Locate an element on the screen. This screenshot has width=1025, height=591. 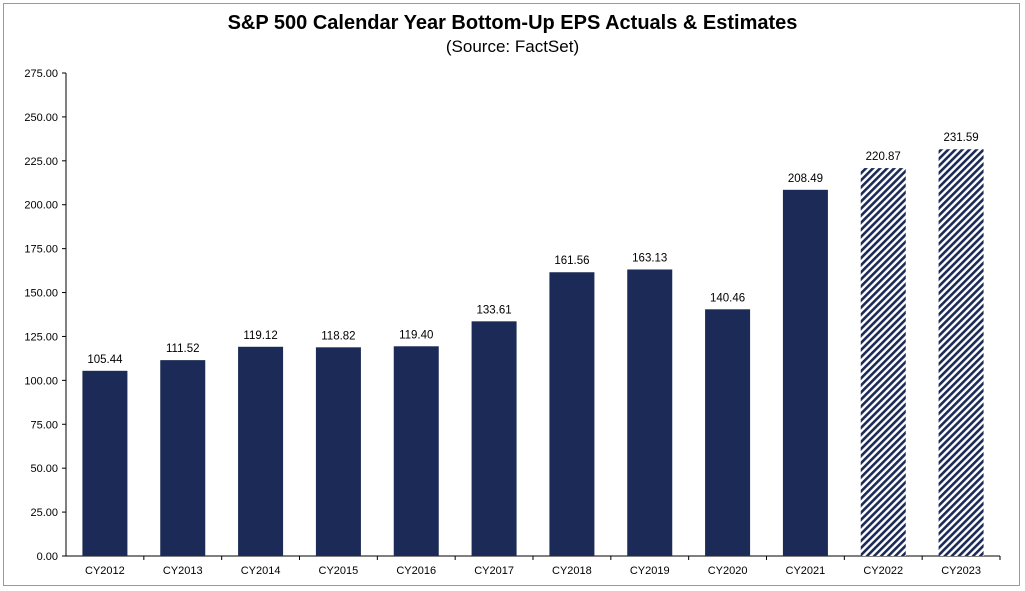
x-tick-label: CY2019 is located at coordinates (650, 571).